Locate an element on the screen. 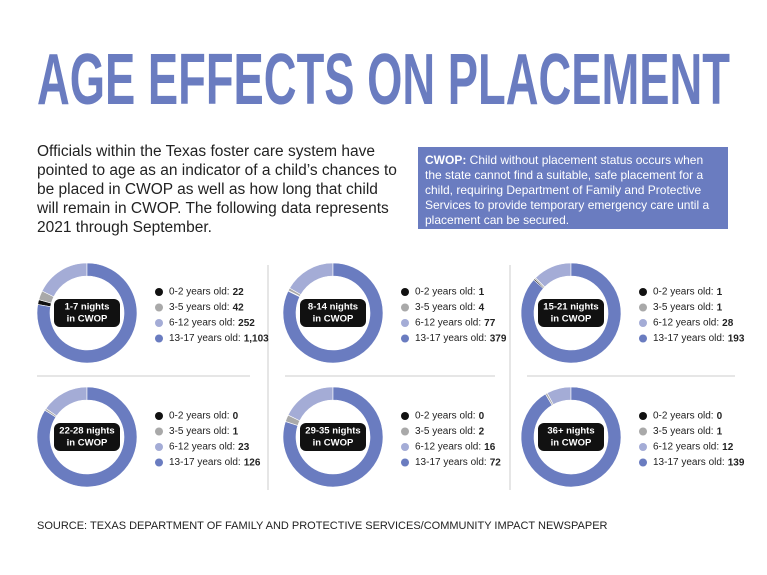 The width and height of the screenshot is (767, 575). legend-value: 1,103 is located at coordinates (256, 338).